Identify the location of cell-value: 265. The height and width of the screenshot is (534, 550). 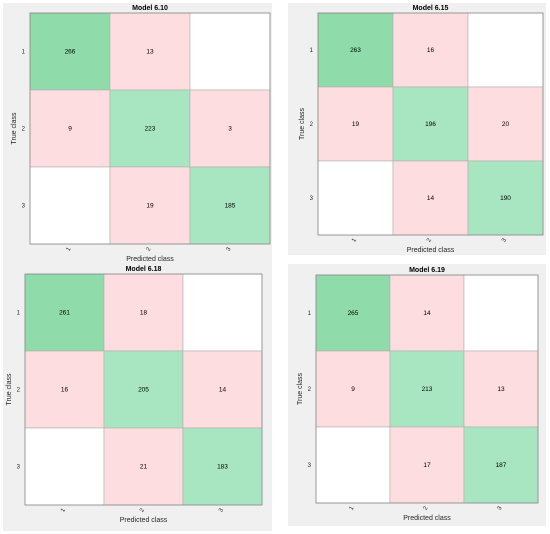
(353, 313).